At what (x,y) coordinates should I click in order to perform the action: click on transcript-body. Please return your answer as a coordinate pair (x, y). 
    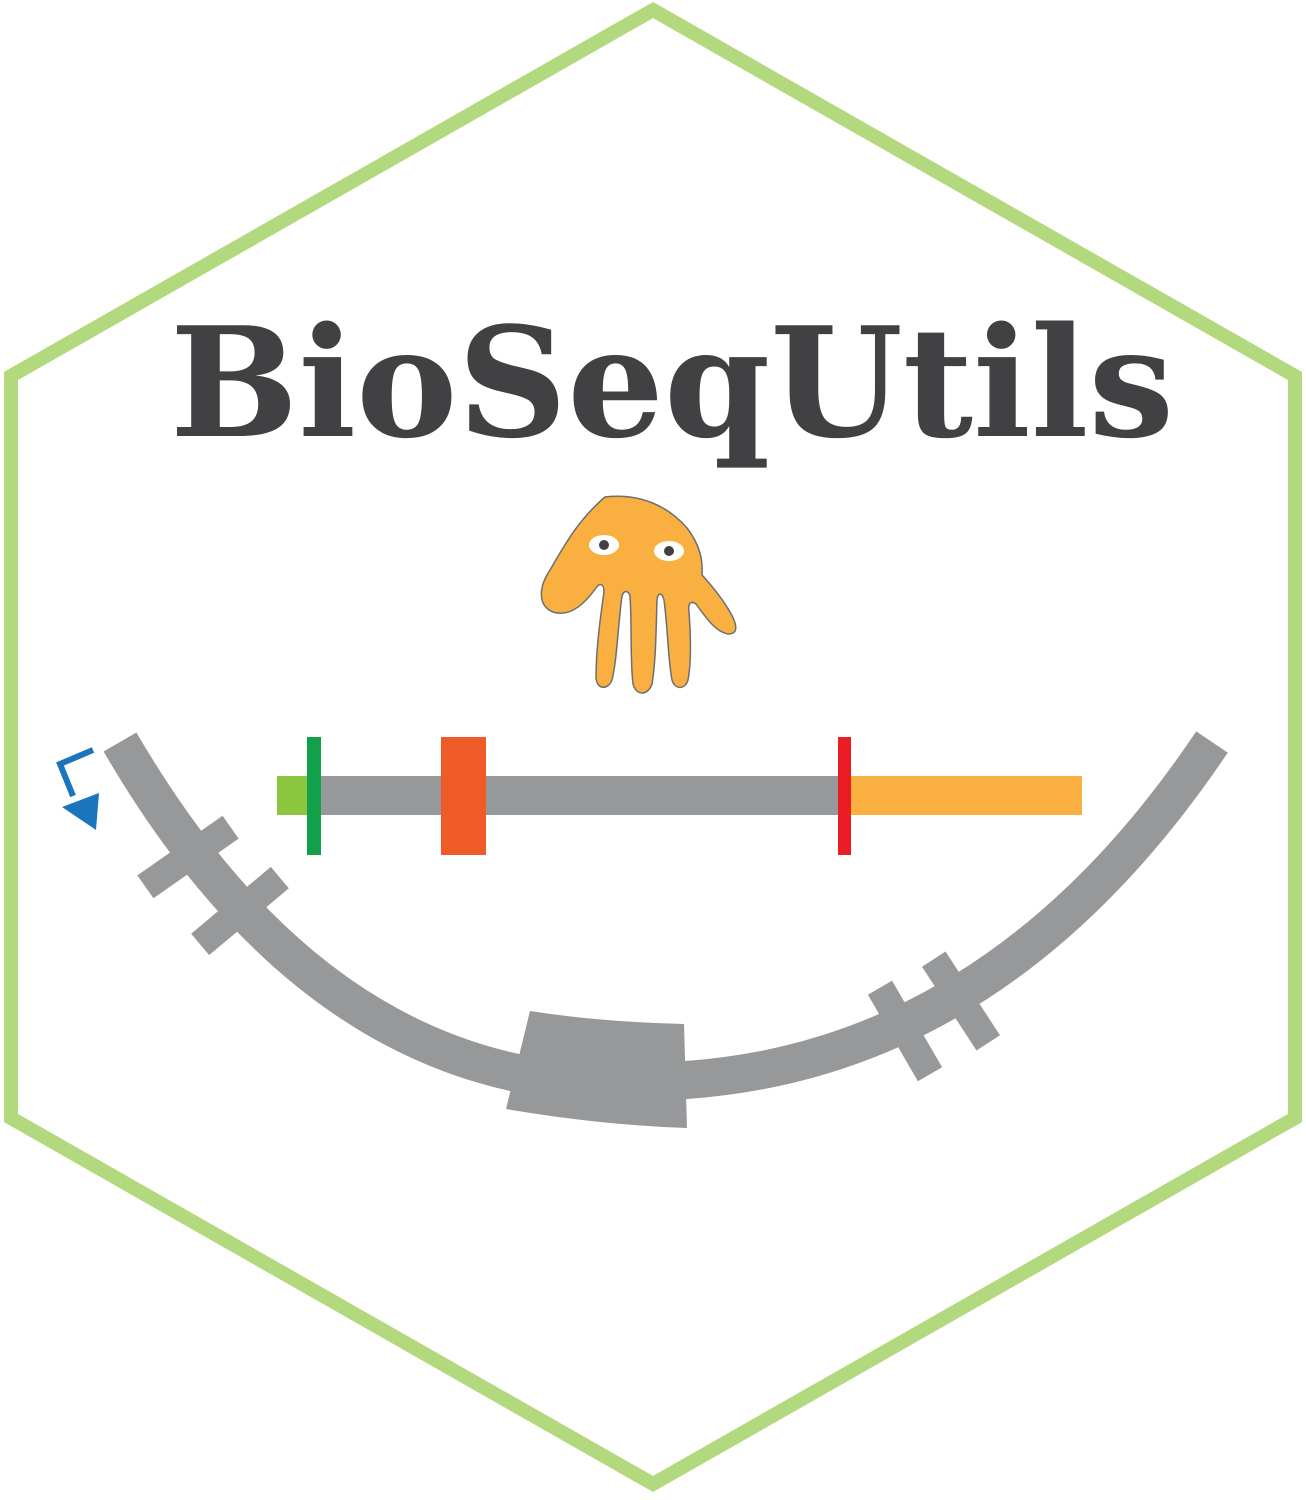
    Looking at the image, I should click on (581, 795).